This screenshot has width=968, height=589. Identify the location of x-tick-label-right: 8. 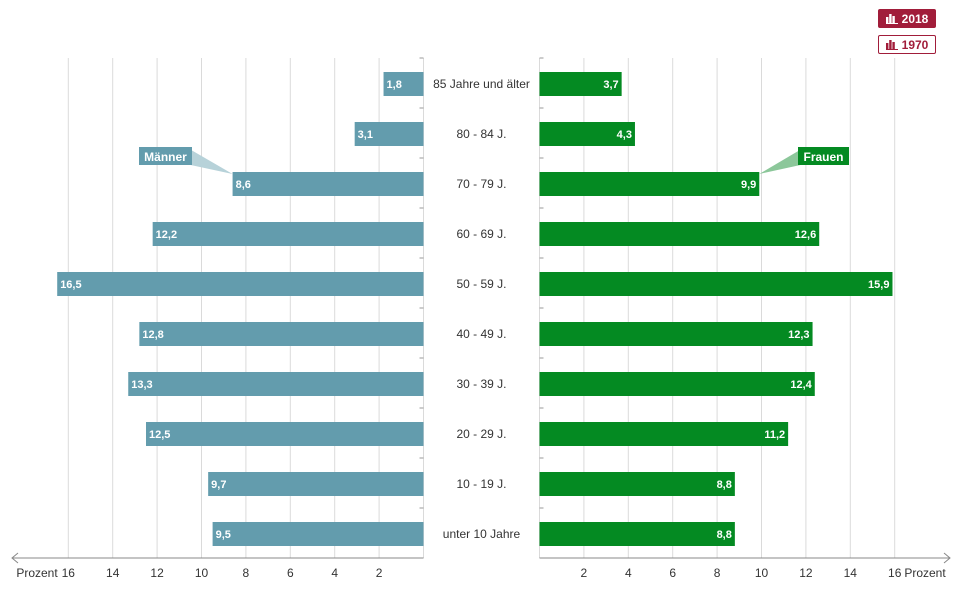
(717, 573).